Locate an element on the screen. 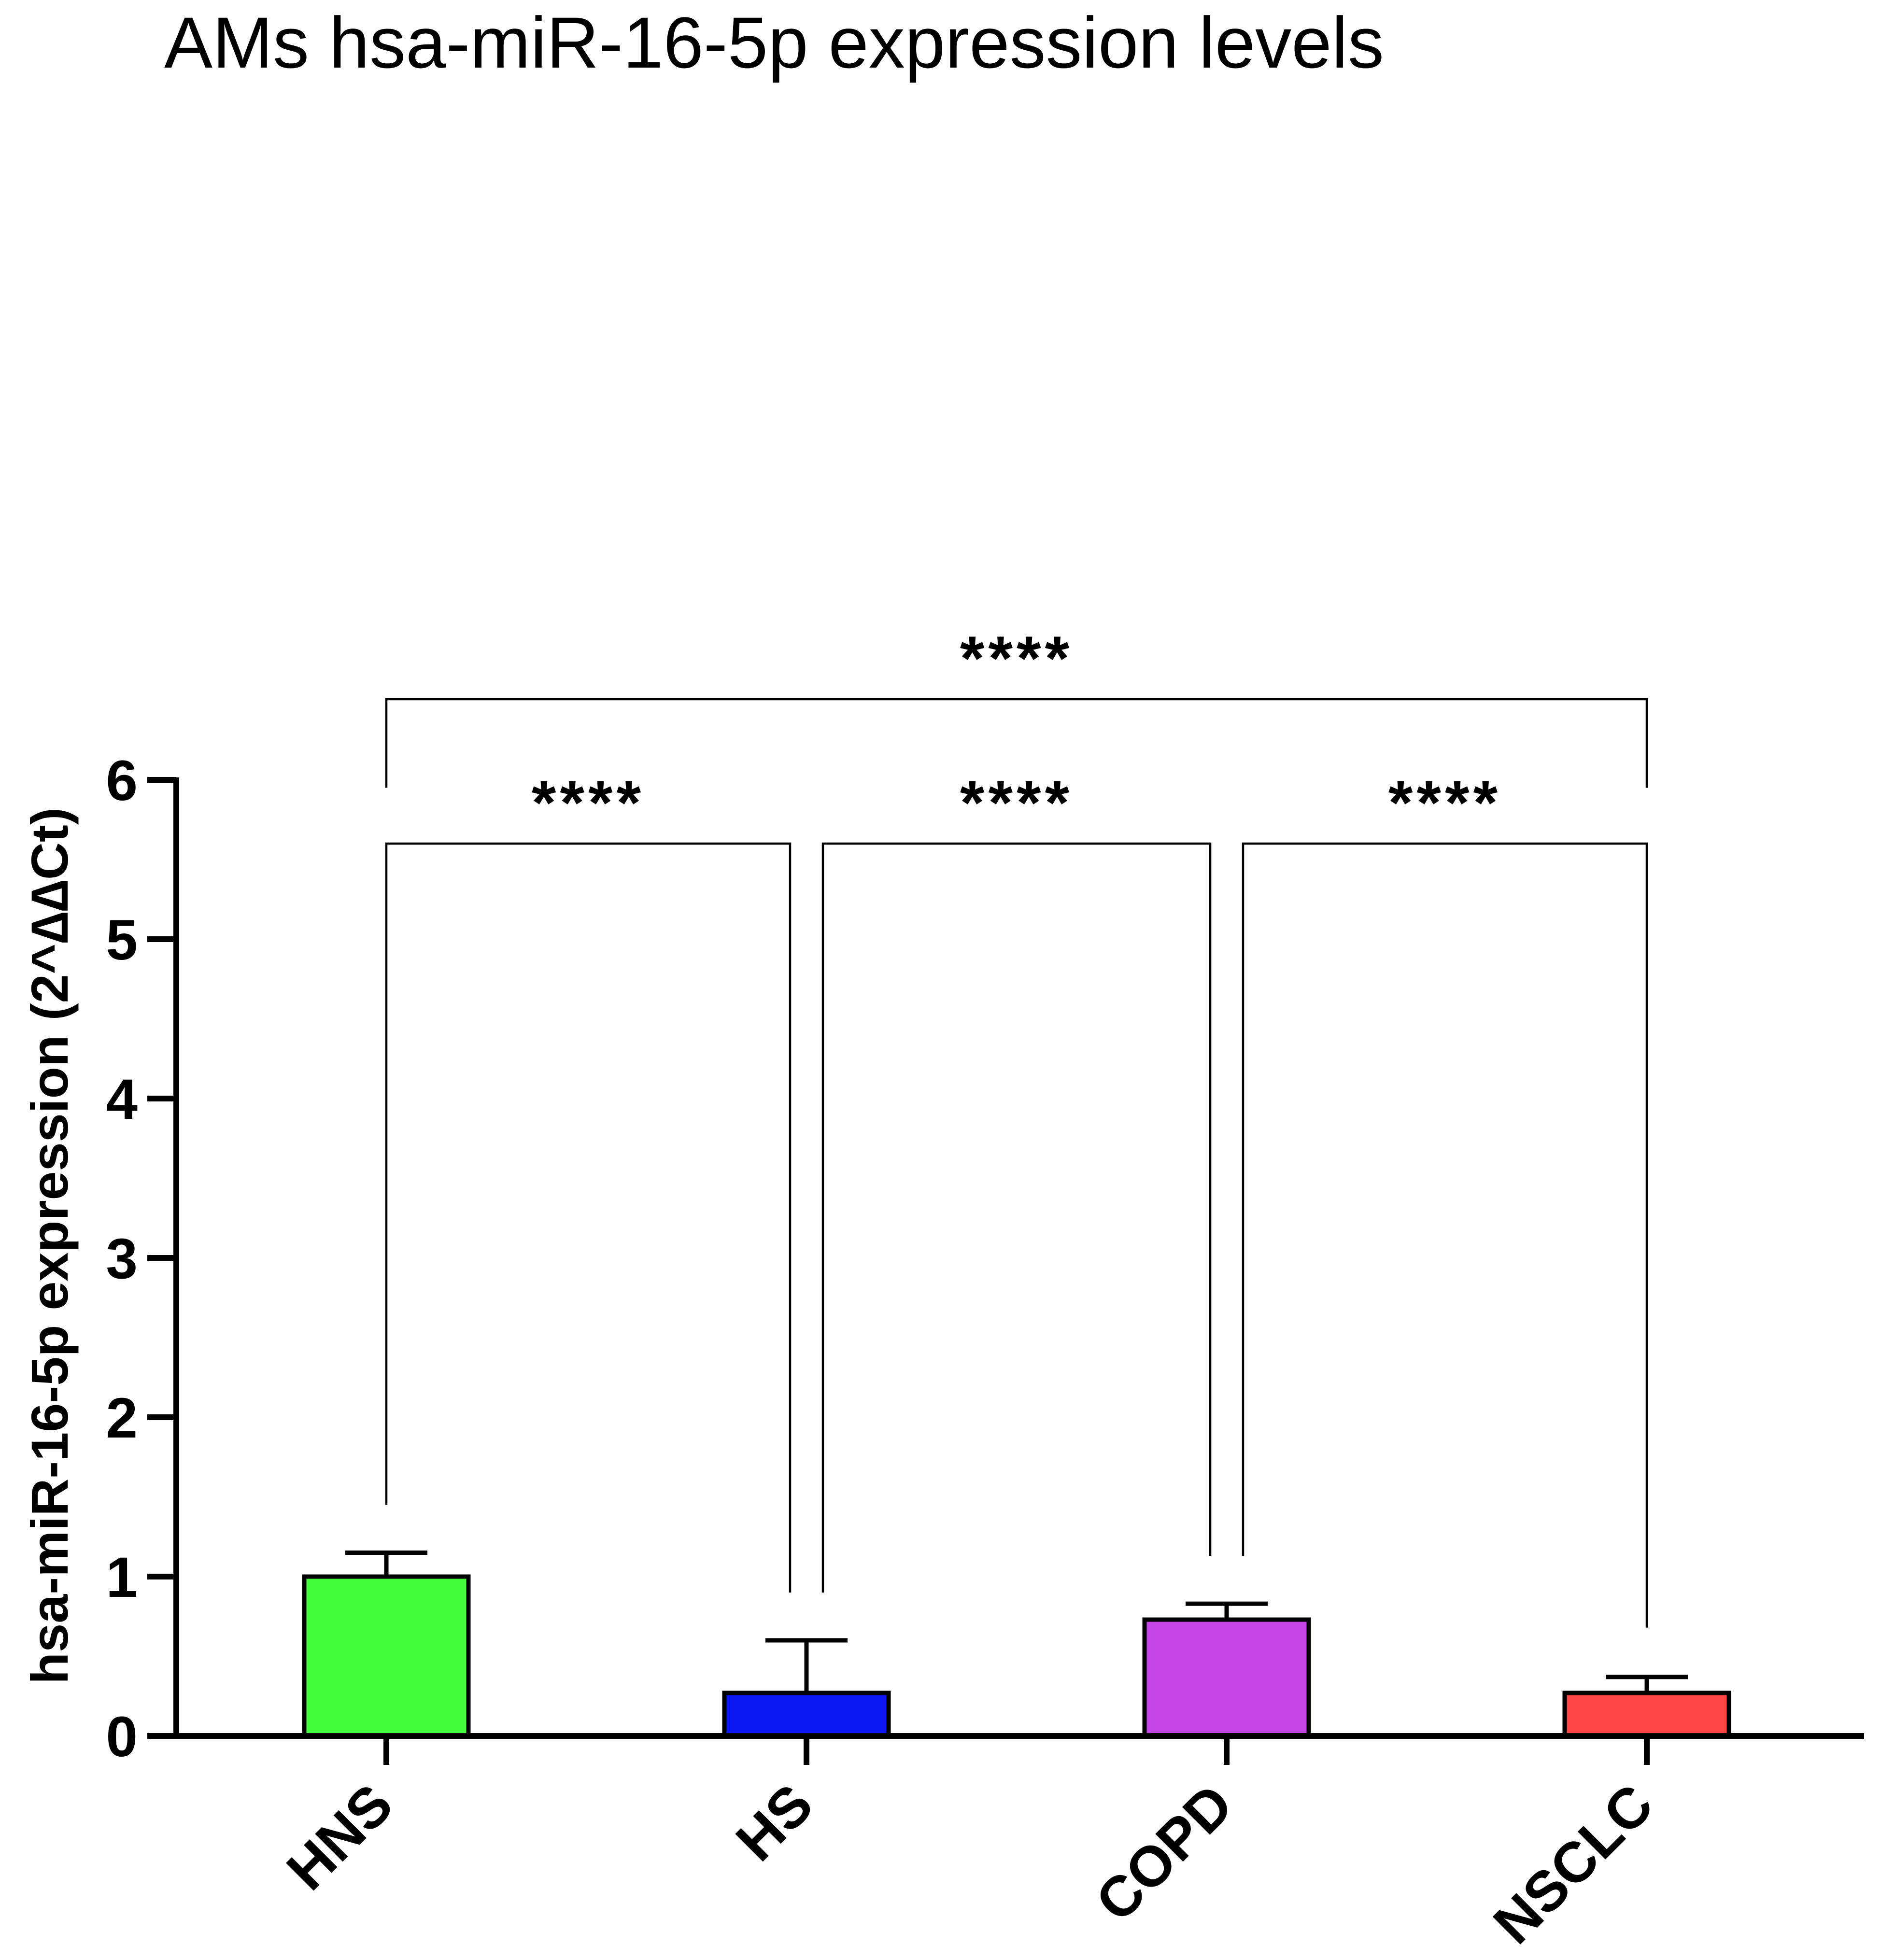 The image size is (1881, 1960). y-tick-label-3: 3 is located at coordinates (122, 1259).